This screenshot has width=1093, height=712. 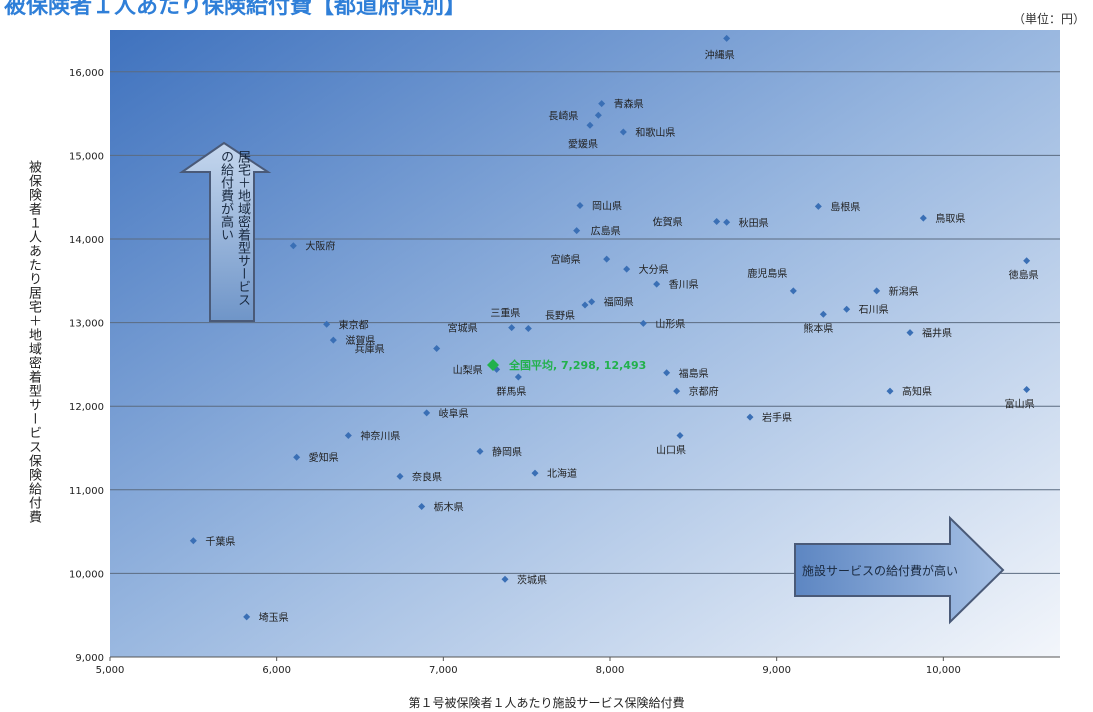 I want to click on y-tick-label: 11,000, so click(x=86, y=491).